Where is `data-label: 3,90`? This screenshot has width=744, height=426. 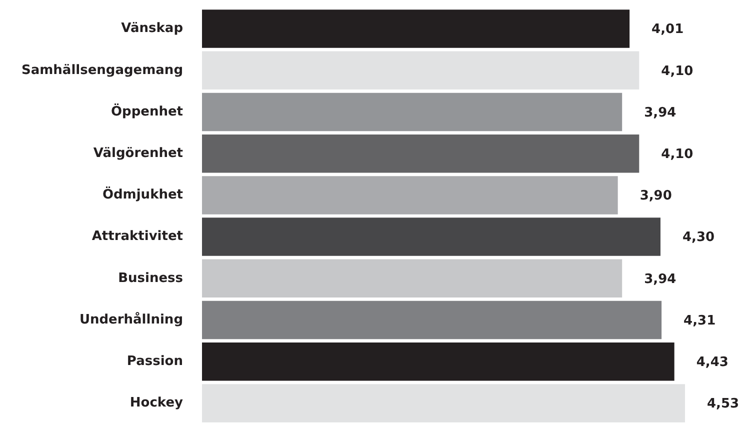
data-label: 3,90 is located at coordinates (656, 196).